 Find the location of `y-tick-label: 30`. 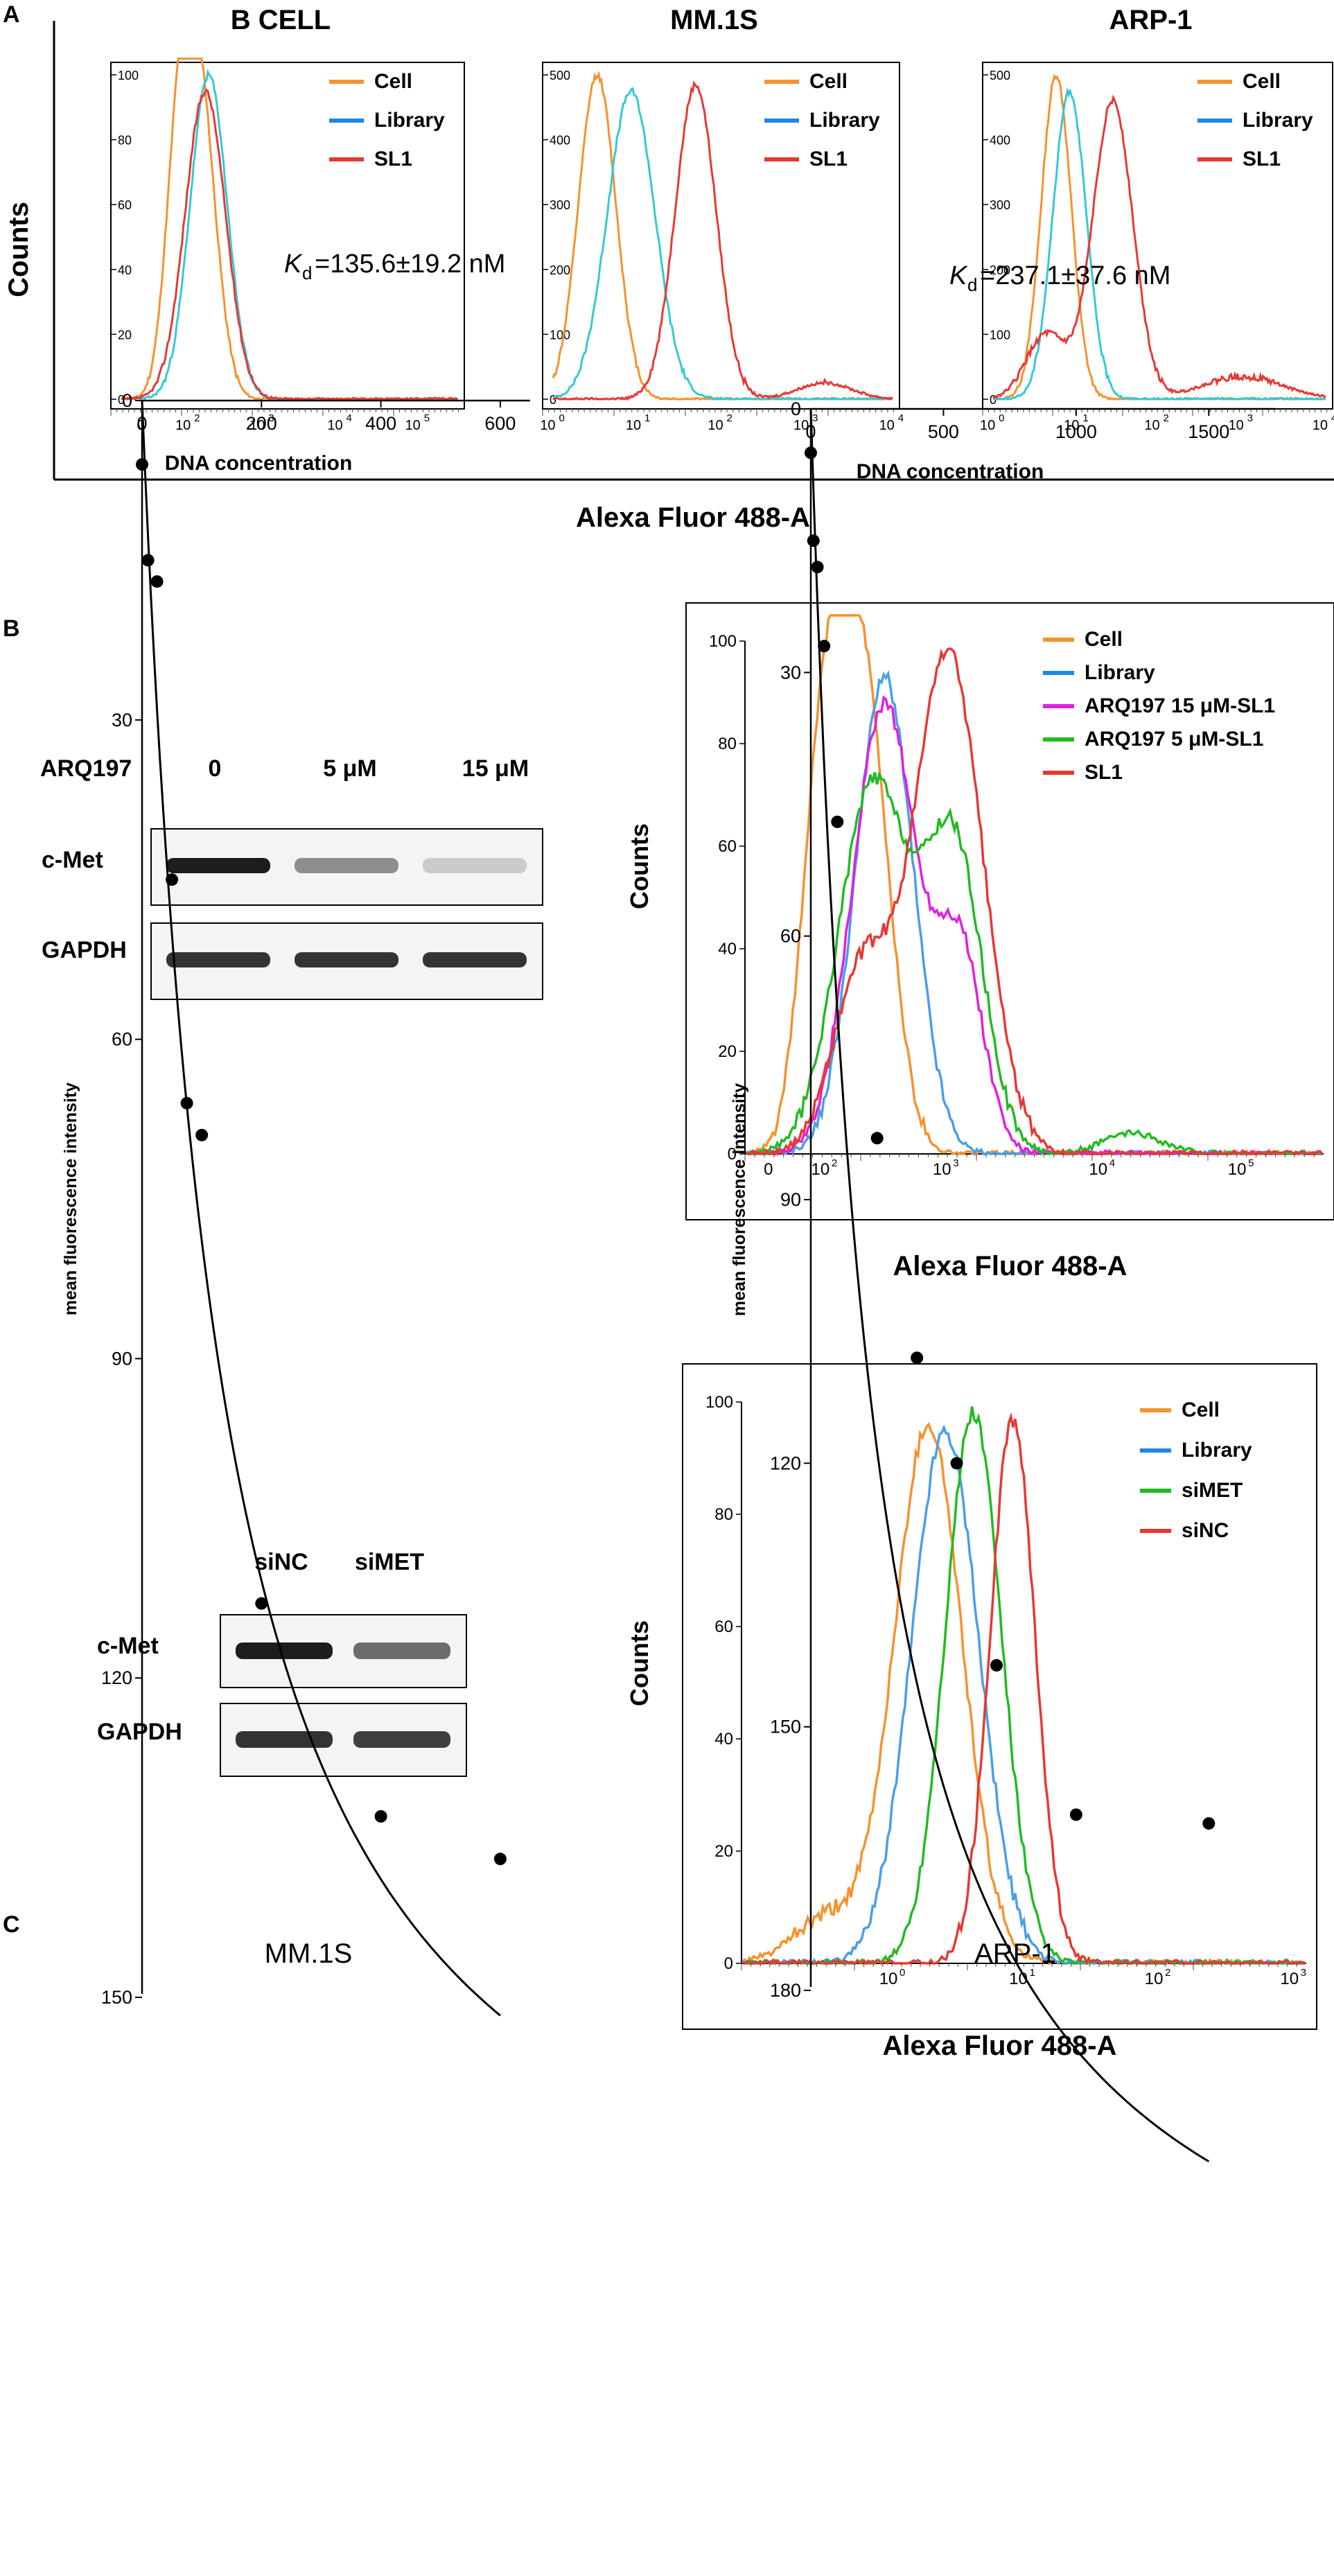

y-tick-label: 30 is located at coordinates (791, 672).